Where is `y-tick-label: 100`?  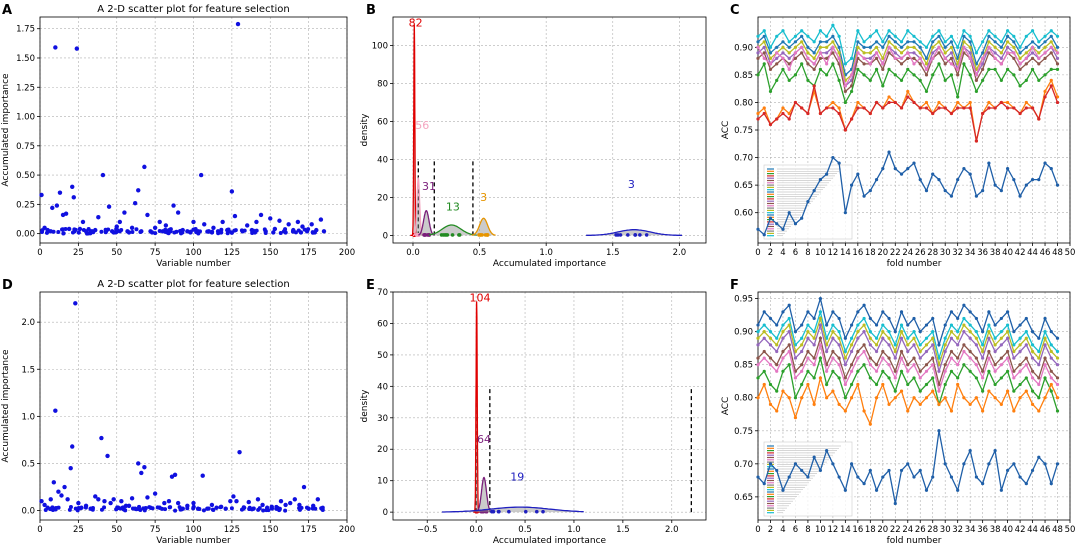 y-tick-label: 100 is located at coordinates (380, 46).